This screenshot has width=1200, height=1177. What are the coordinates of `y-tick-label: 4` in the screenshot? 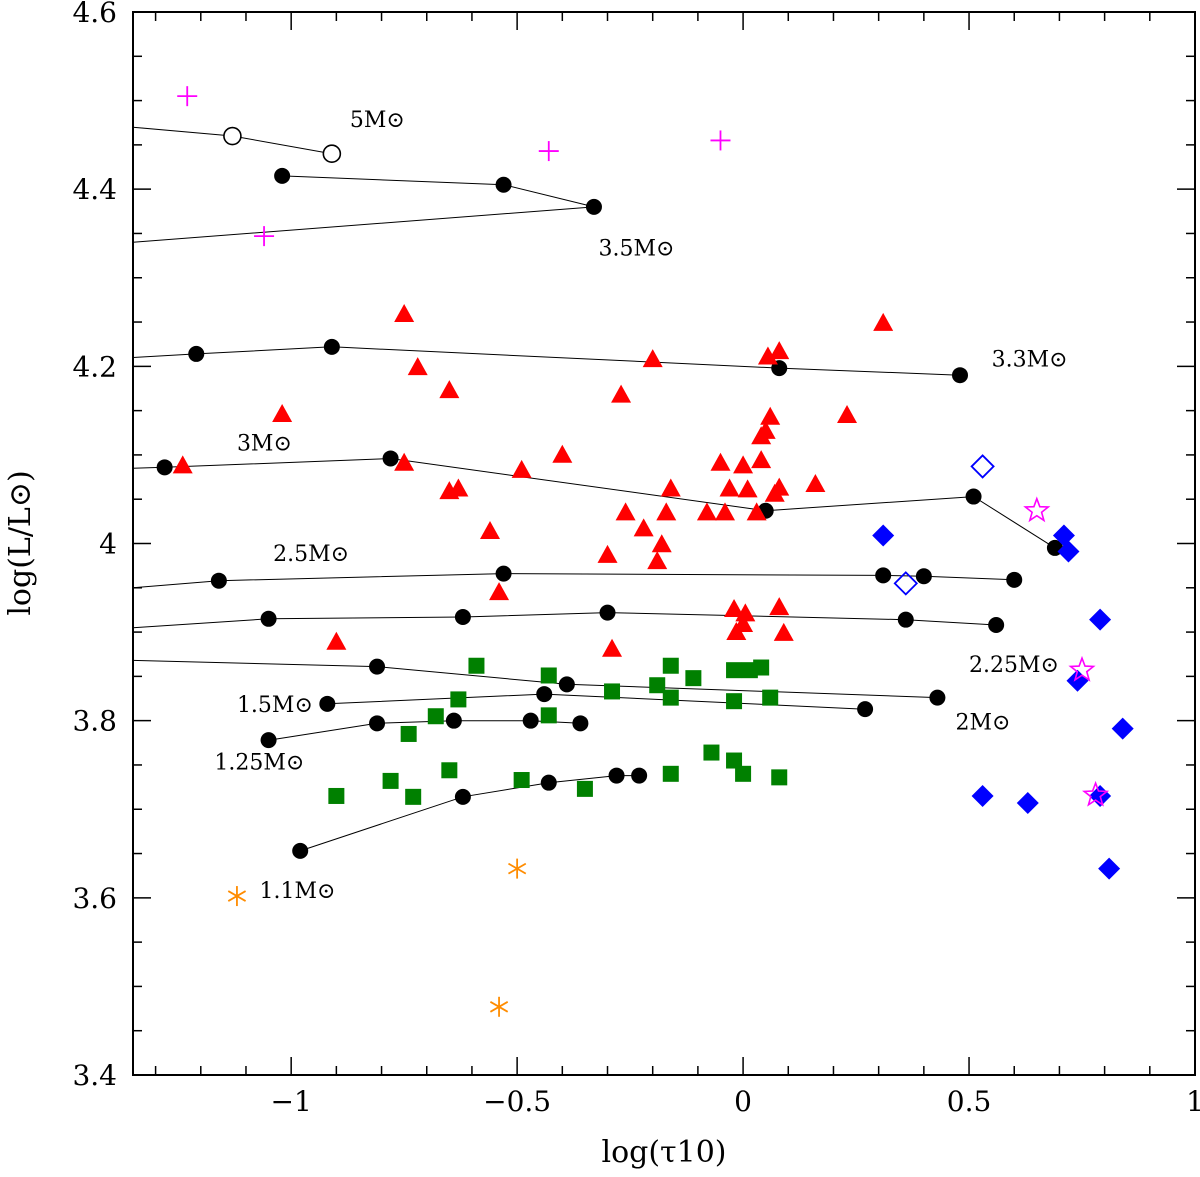 It's located at (108, 544).